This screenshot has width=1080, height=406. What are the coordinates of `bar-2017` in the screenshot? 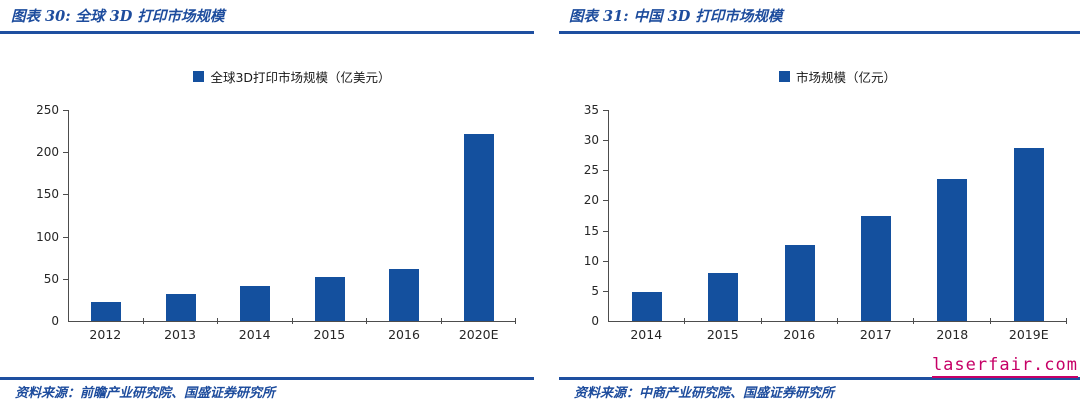 It's located at (876, 268).